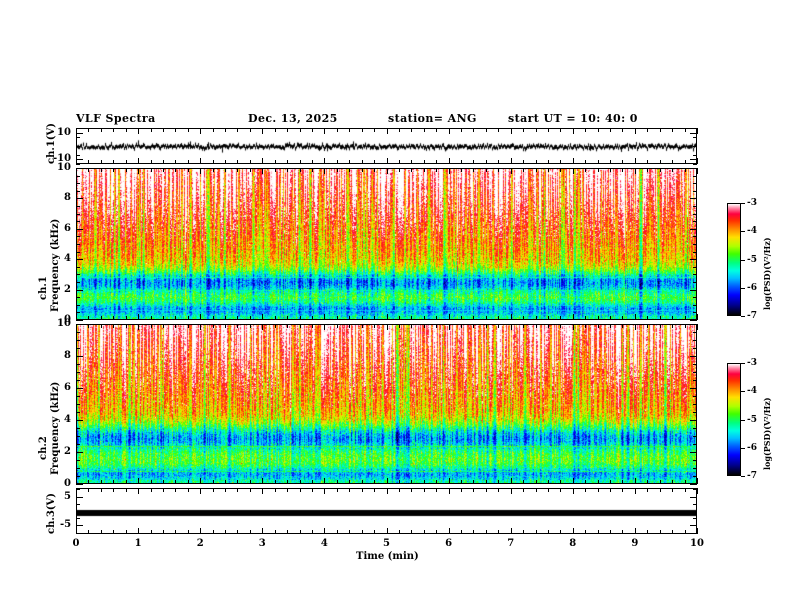 This screenshot has width=792, height=612. I want to click on y-tick-label: 2, so click(67, 451).